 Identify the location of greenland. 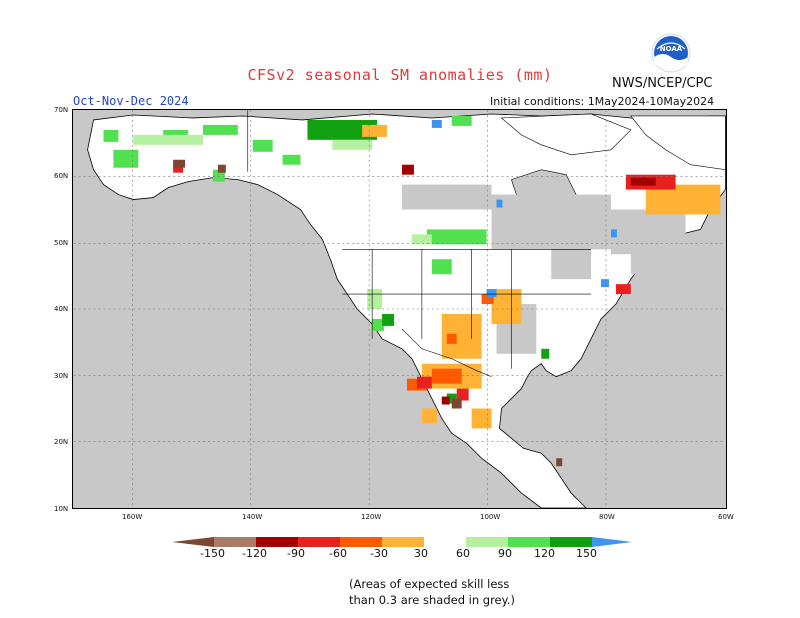
(678, 143).